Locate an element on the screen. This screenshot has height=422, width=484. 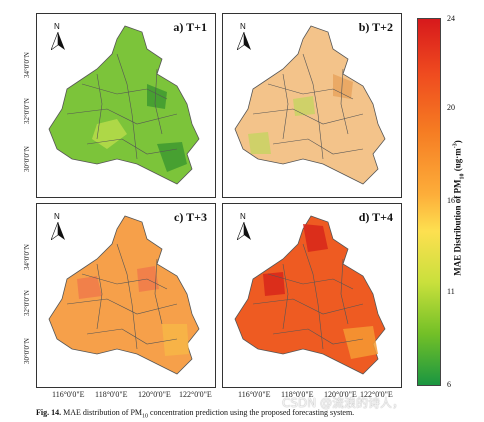
colorbar-title-prefix: MAE Distribution of PM is located at coordinates (457, 227).